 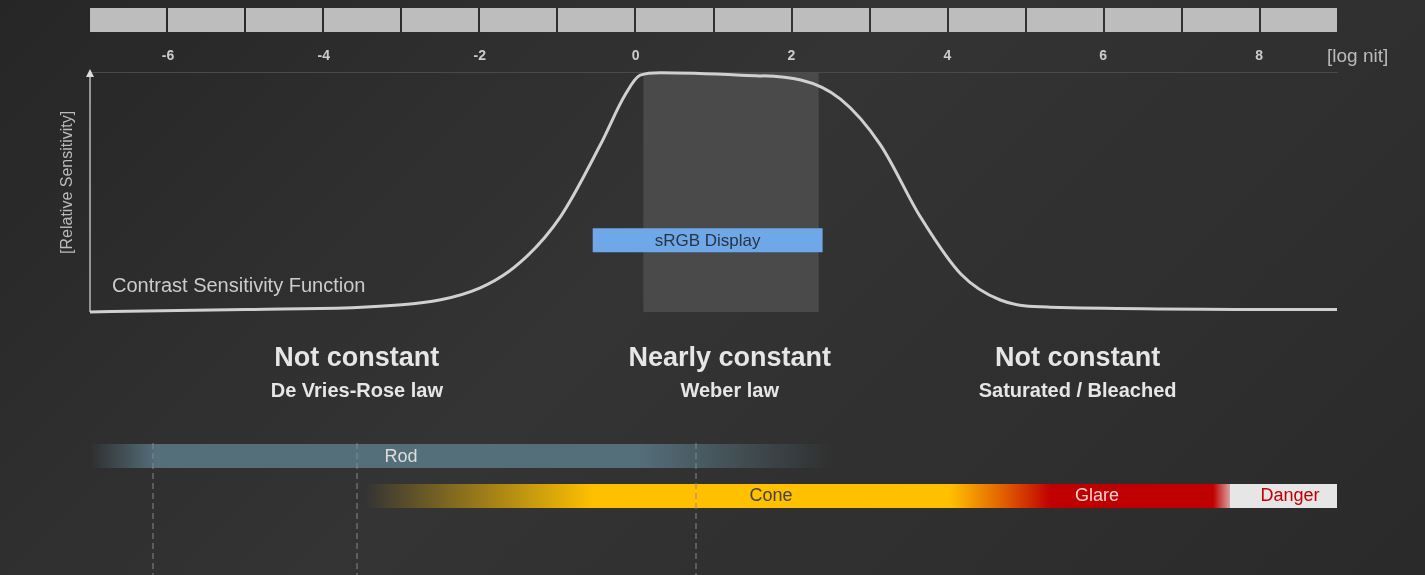 What do you see at coordinates (1290, 494) in the screenshot?
I see `text: Danger` at bounding box center [1290, 494].